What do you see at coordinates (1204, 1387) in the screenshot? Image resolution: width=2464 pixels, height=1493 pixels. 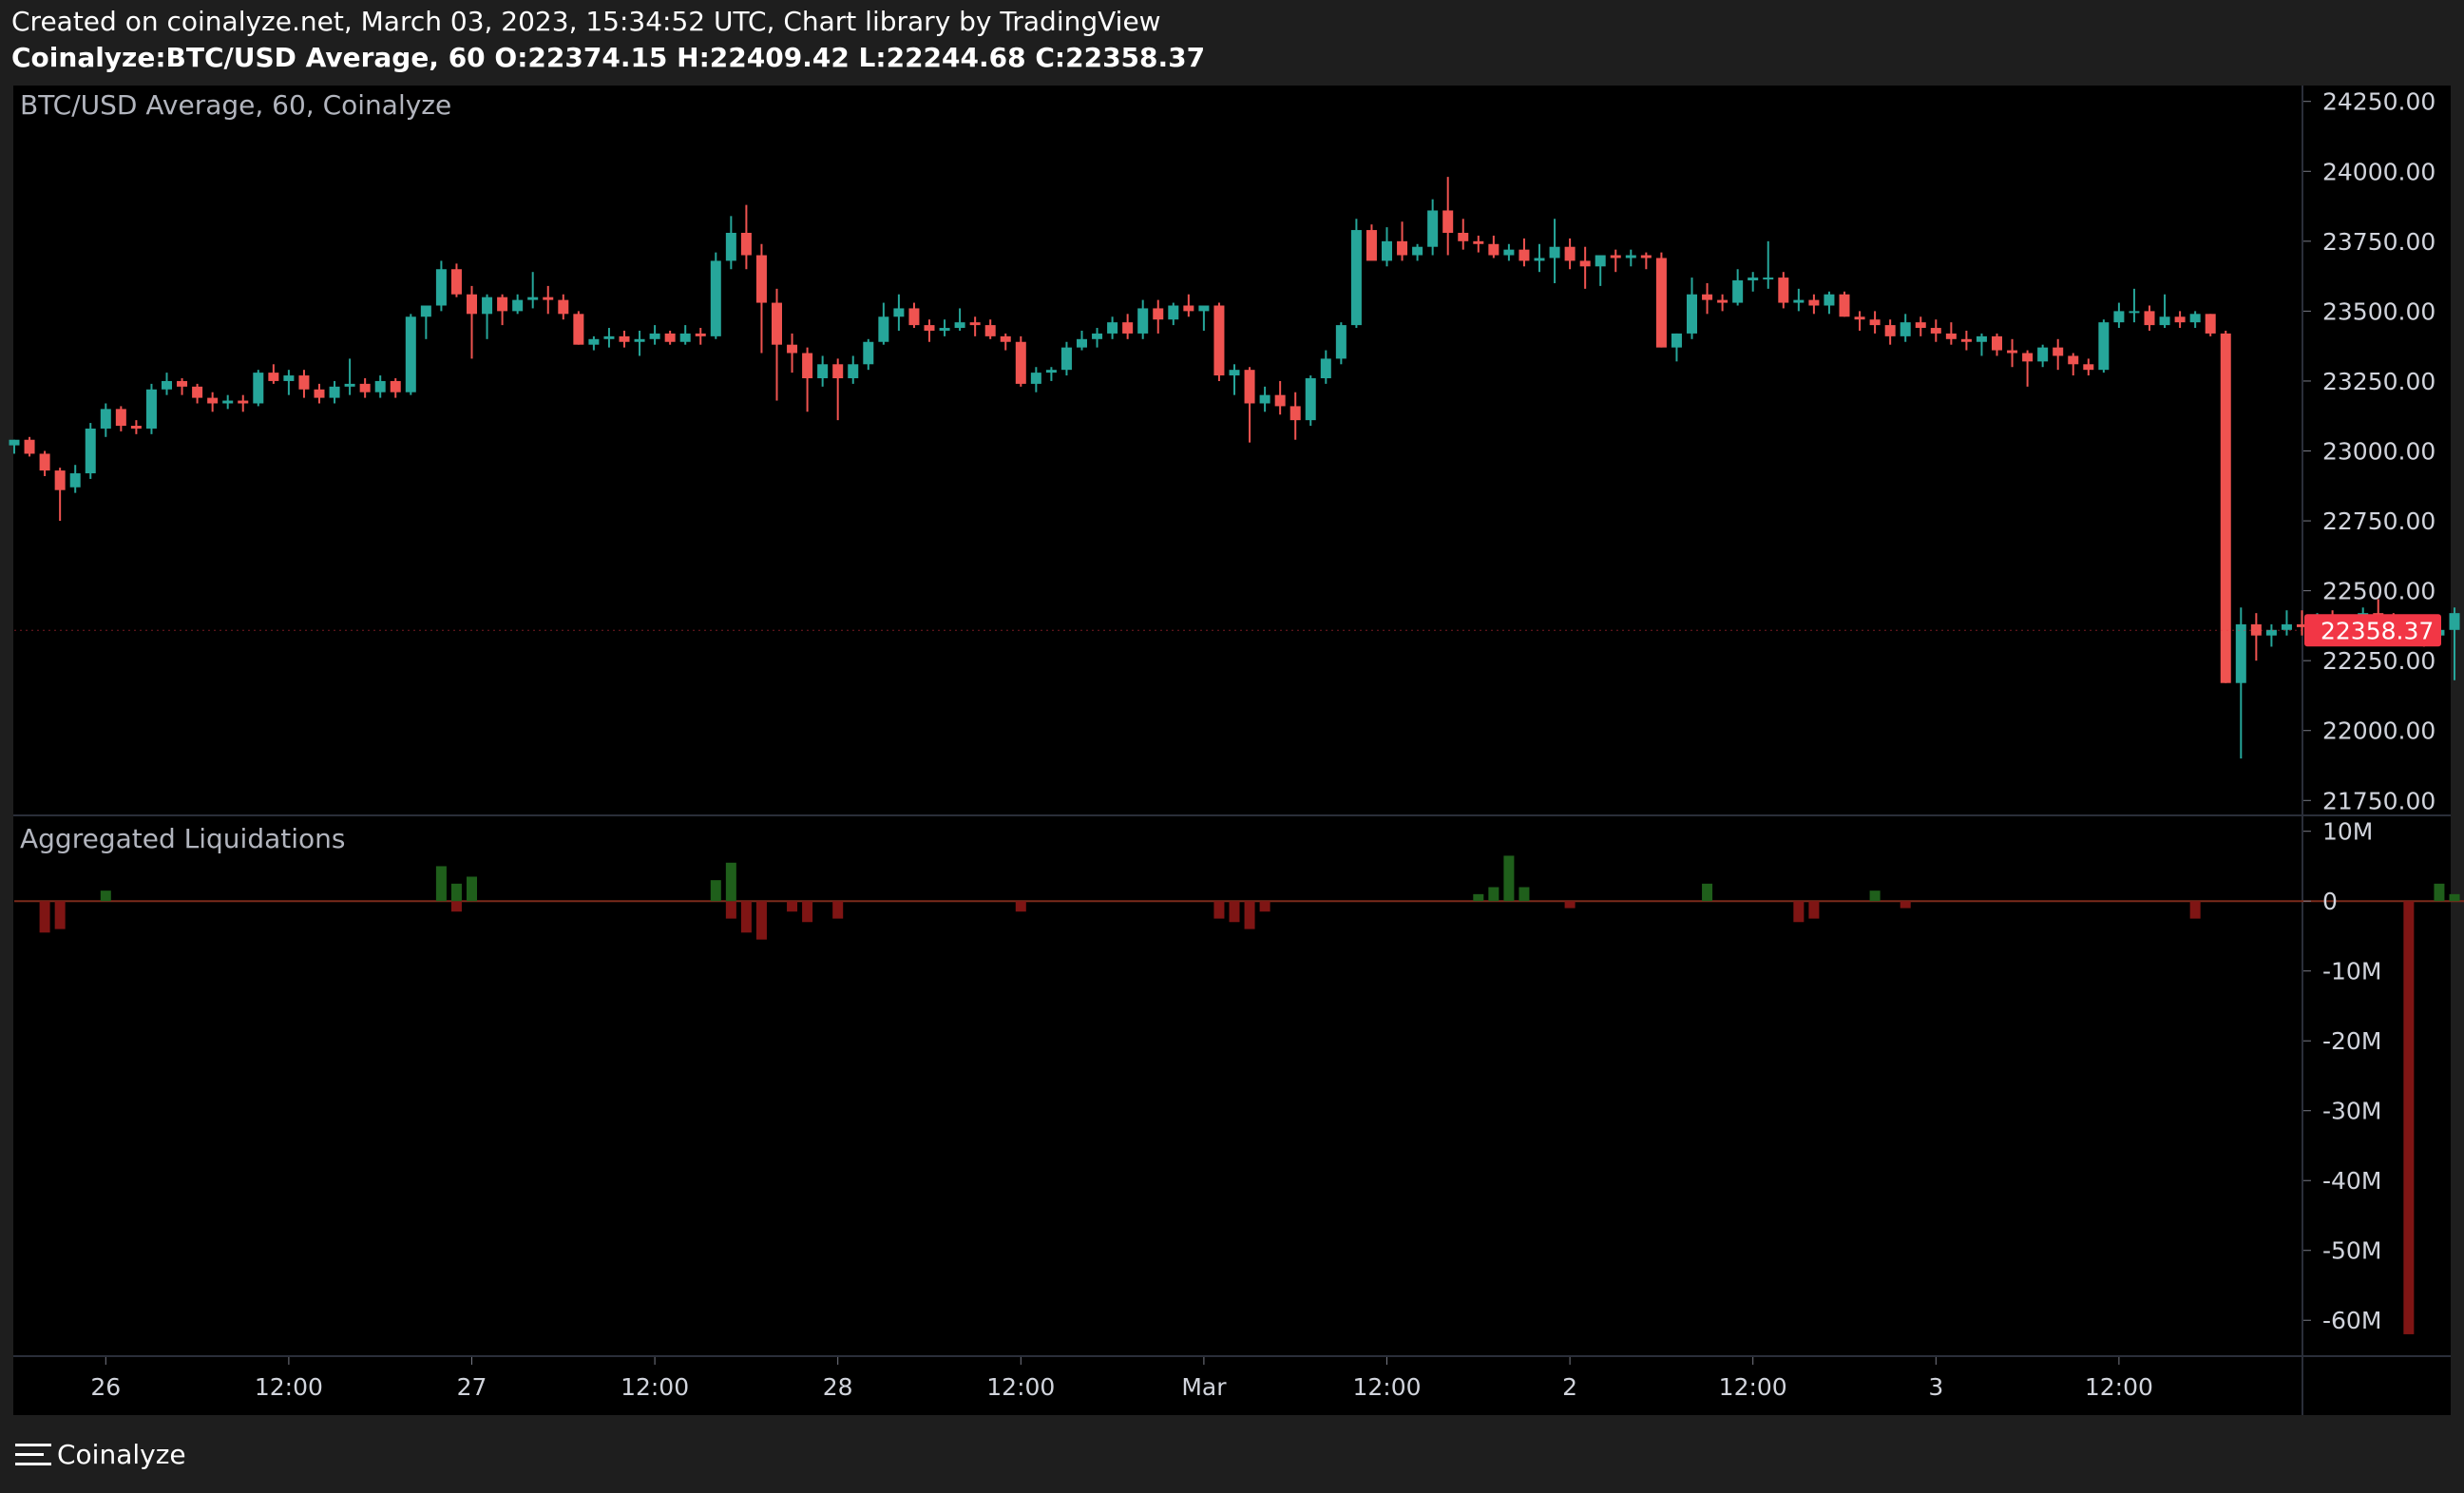 I see `time-tick-label: Mar` at bounding box center [1204, 1387].